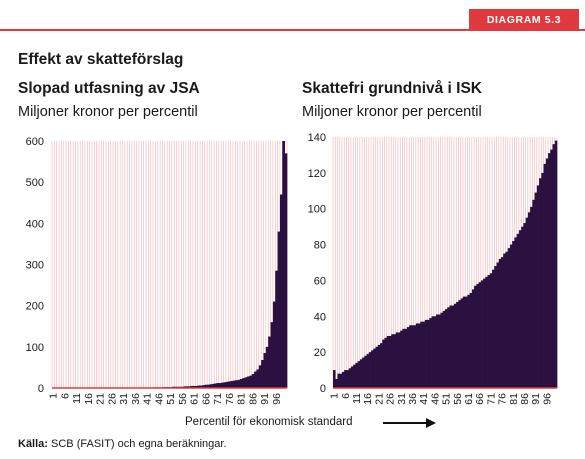 Image resolution: width=585 pixels, height=459 pixels. What do you see at coordinates (292, 30) in the screenshot?
I see `header-rule` at bounding box center [292, 30].